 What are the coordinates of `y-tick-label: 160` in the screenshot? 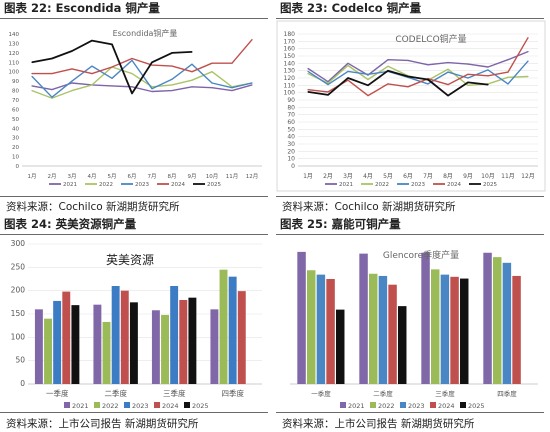 It's located at (290, 49).